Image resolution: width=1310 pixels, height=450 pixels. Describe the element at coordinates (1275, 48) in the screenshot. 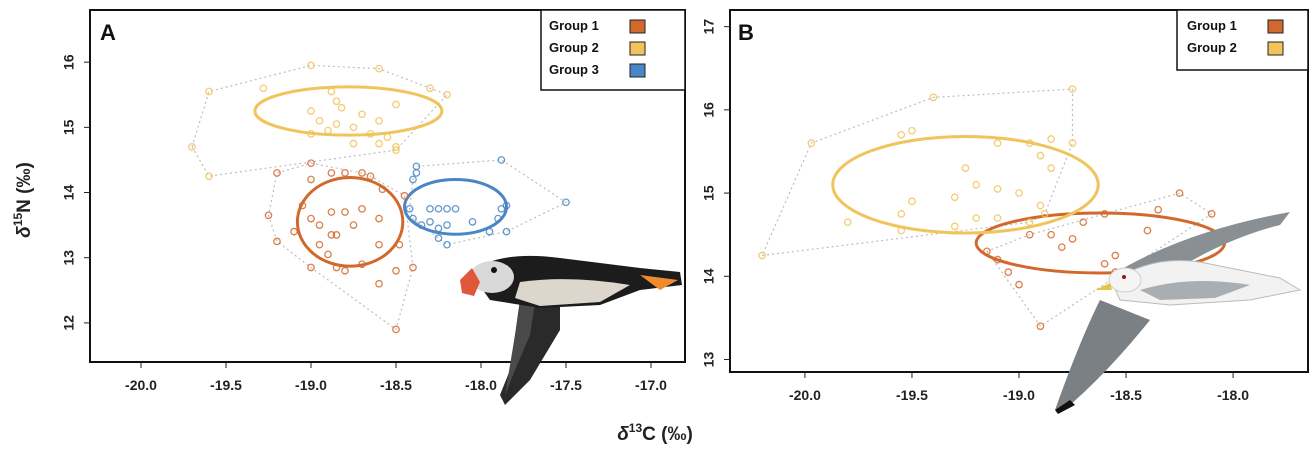

I see `legend-b-group-2-swatch` at that location.